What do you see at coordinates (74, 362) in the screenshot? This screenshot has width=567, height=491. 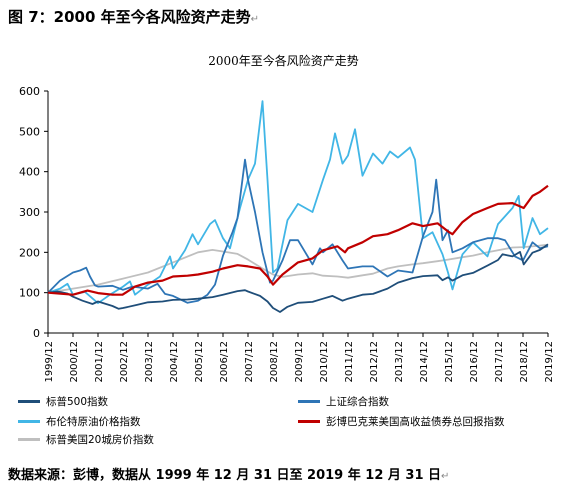 I see `x-tick-label: 2000/12` at bounding box center [74, 362].